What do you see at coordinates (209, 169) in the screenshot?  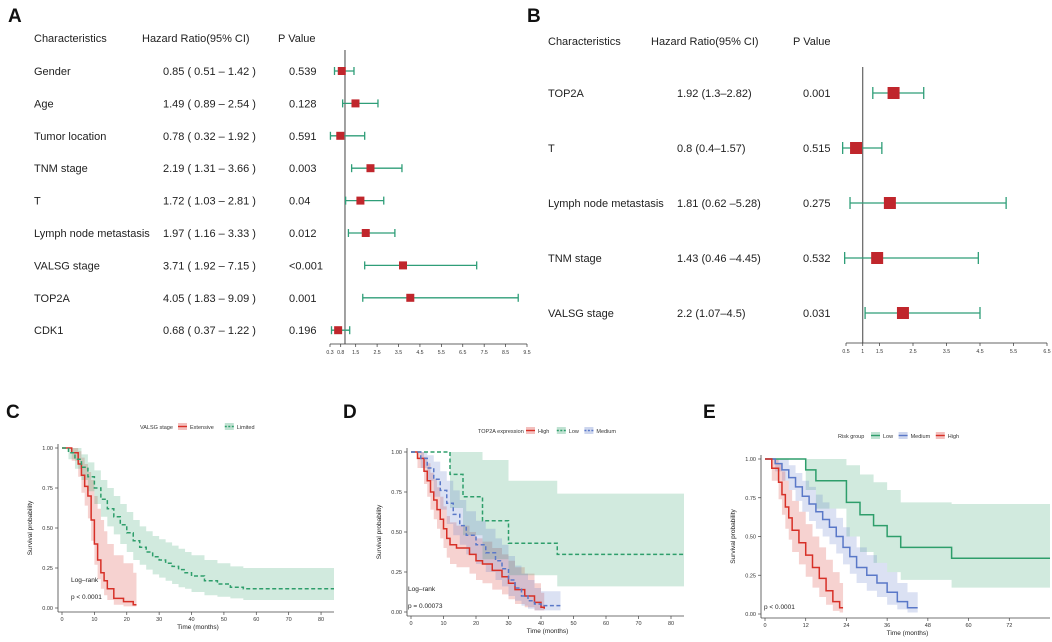 I see `row-hazard-ratio: 2.19 ( 1.31 – 3.66 )` at bounding box center [209, 169].